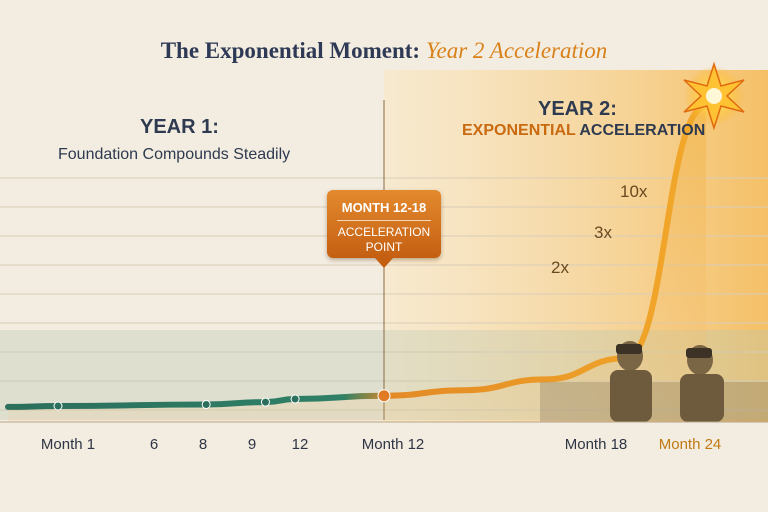 The width and height of the screenshot is (768, 512). Describe the element at coordinates (642, 130) in the screenshot. I see `year2-subtitle-rest: ACCELERATION` at that location.